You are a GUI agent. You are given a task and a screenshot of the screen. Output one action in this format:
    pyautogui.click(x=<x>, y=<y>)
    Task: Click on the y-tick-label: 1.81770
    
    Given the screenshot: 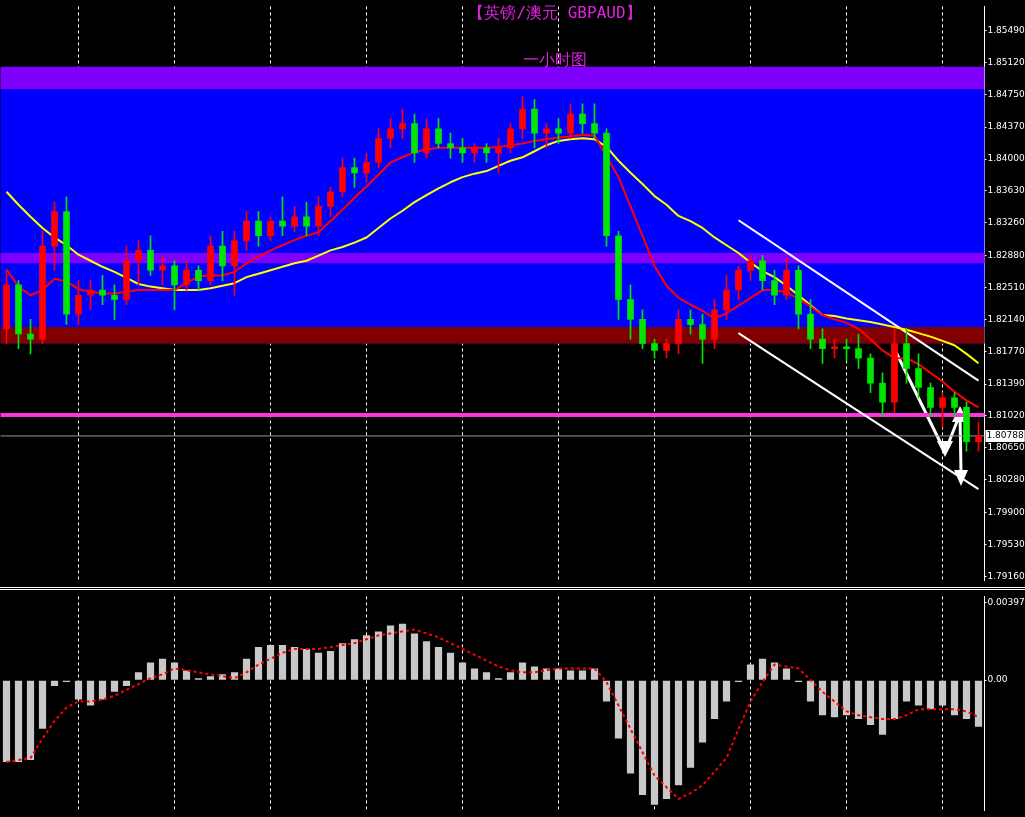 What is the action you would take?
    pyautogui.click(x=1006, y=350)
    